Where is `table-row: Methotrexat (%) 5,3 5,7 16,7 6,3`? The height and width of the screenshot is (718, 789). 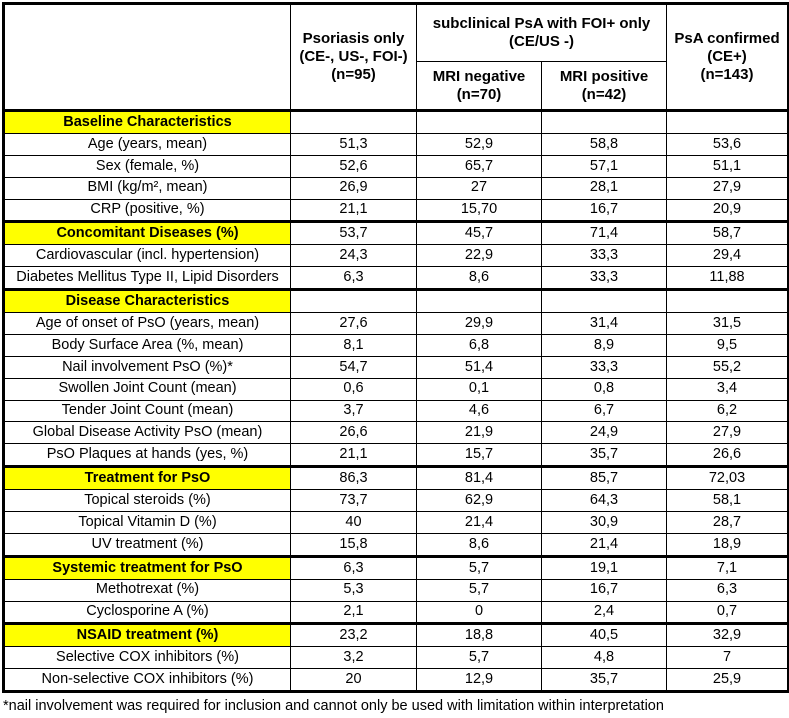 table-row: Methotrexat (%) 5,3 5,7 16,7 6,3 is located at coordinates (396, 590).